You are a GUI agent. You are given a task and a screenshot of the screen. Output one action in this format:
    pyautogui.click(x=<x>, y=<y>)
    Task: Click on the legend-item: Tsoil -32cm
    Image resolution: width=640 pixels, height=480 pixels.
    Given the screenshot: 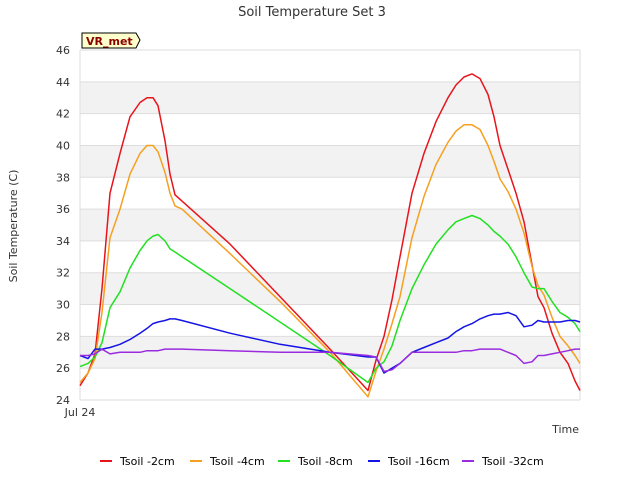 What is the action you would take?
    pyautogui.click(x=503, y=461)
    